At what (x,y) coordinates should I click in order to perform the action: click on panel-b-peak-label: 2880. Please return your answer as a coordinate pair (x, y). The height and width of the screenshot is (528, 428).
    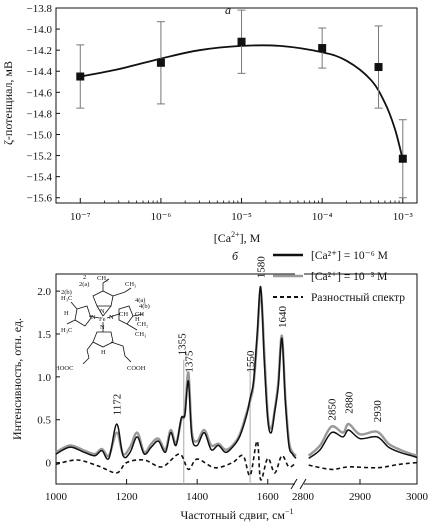
    Looking at the image, I should click on (350, 402).